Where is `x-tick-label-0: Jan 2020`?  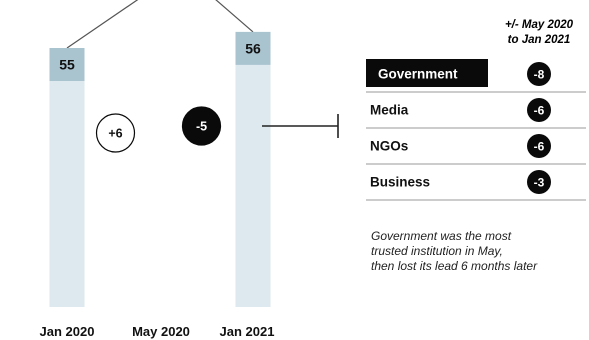
x-tick-label-0: Jan 2020 is located at coordinates (67, 331).